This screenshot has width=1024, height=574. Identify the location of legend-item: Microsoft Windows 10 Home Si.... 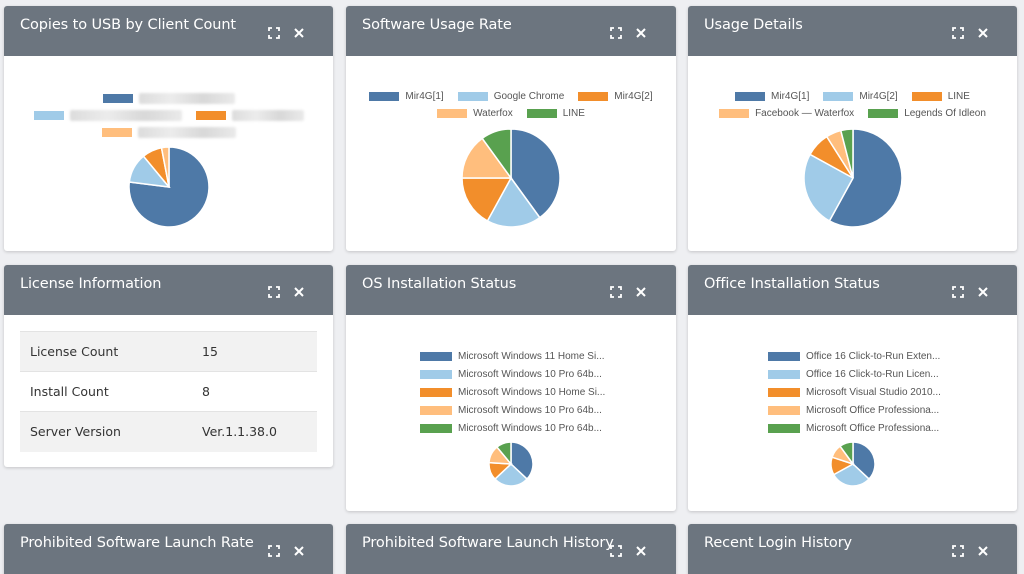
(512, 392).